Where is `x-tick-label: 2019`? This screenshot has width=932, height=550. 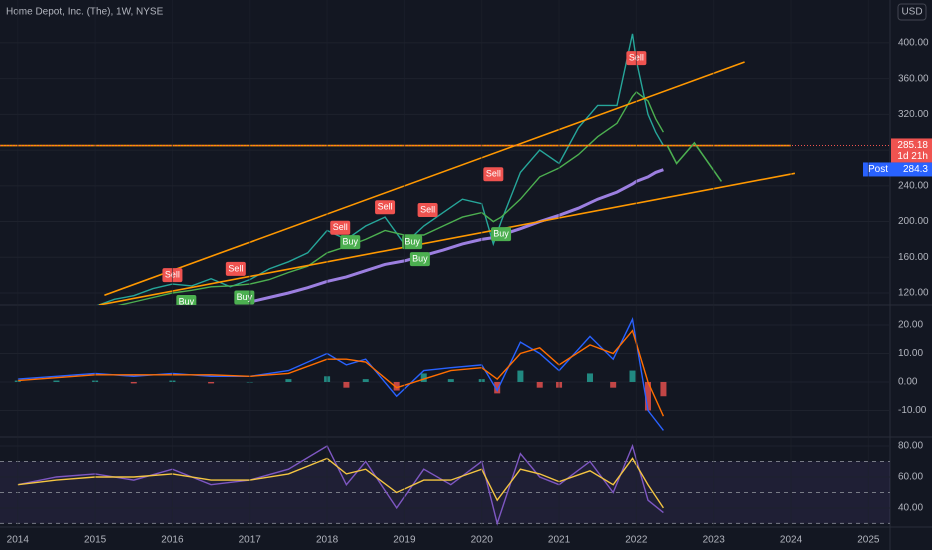
x-tick-label: 2019 is located at coordinates (404, 540).